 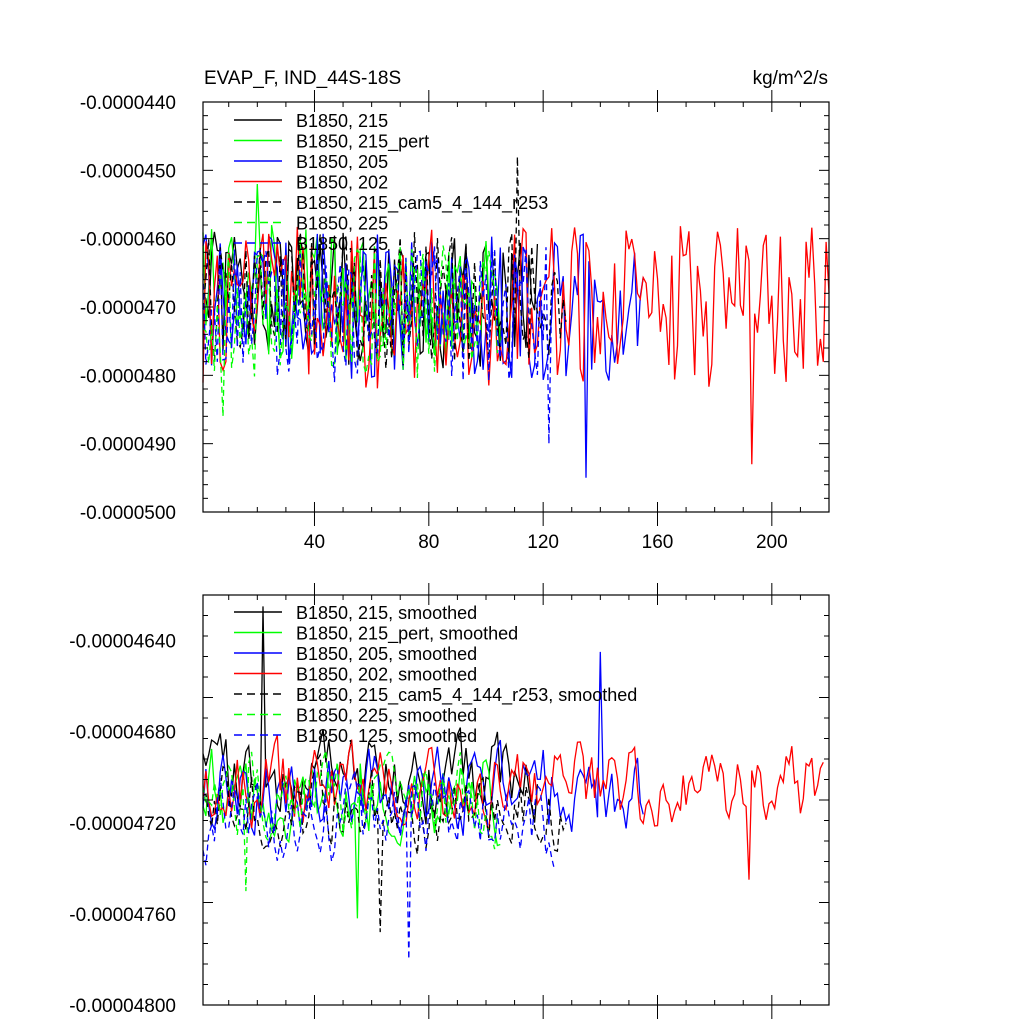 What do you see at coordinates (386, 675) in the screenshot?
I see `legend-label: B1850, 202, smoothed` at bounding box center [386, 675].